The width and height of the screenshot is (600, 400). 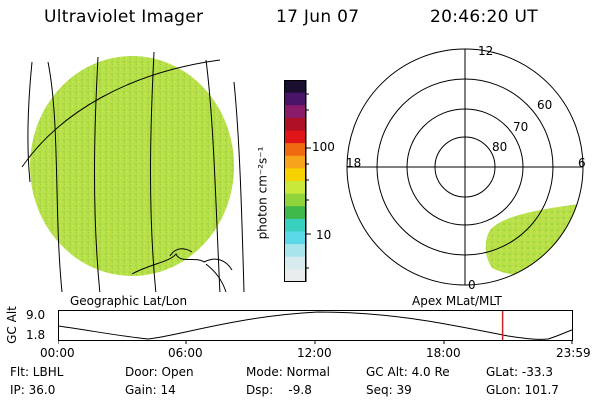 I want to click on timeline-ytick-min: 1.8, so click(x=36, y=335).